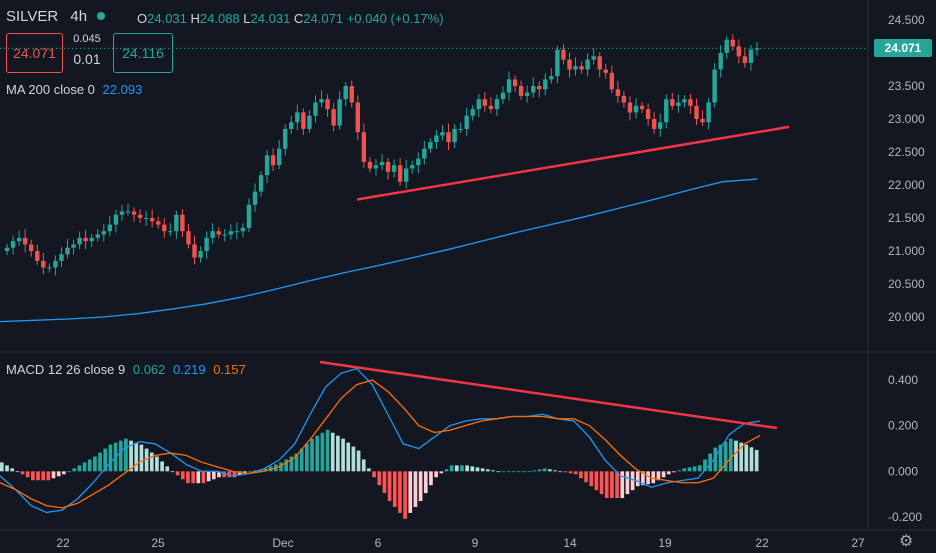 The width and height of the screenshot is (936, 553). I want to click on symbol-header: SILVER 4h, so click(58, 16).